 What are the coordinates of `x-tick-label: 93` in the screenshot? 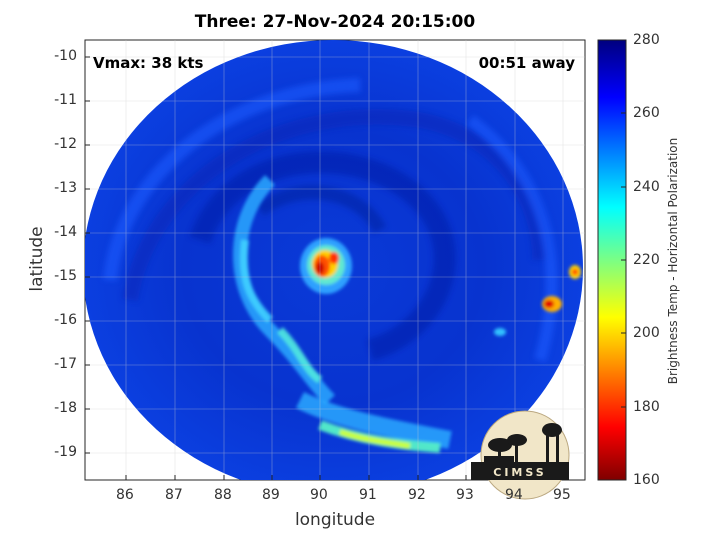 It's located at (465, 495).